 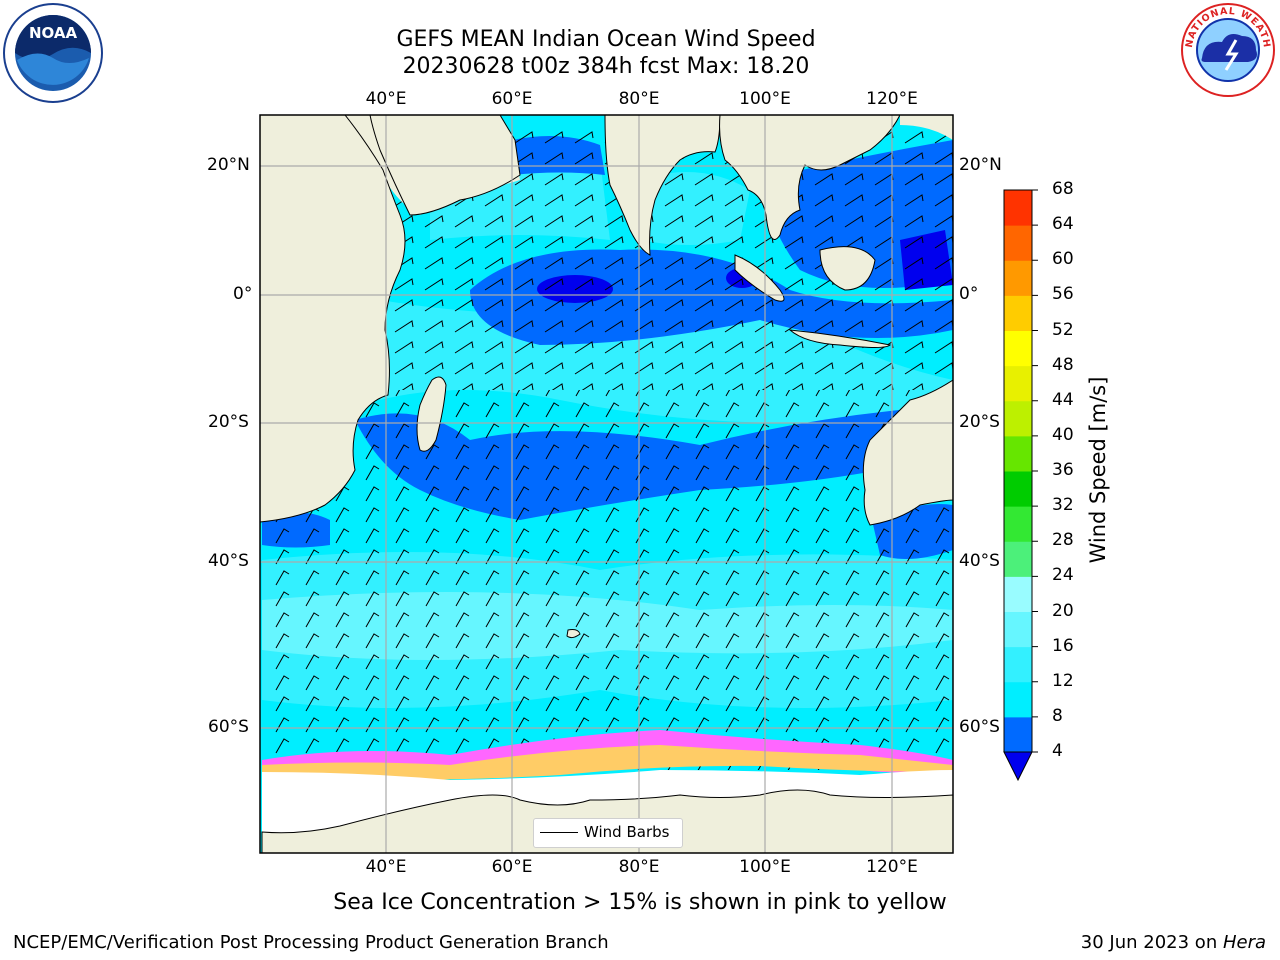 What do you see at coordinates (512, 99) in the screenshot?
I see `lon-tick-top: 60°E` at bounding box center [512, 99].